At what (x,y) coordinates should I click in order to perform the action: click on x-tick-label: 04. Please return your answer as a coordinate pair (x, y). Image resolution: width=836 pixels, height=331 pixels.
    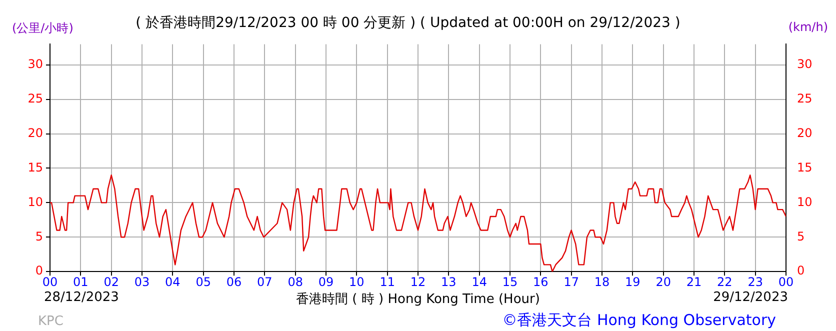
    Looking at the image, I should click on (172, 281).